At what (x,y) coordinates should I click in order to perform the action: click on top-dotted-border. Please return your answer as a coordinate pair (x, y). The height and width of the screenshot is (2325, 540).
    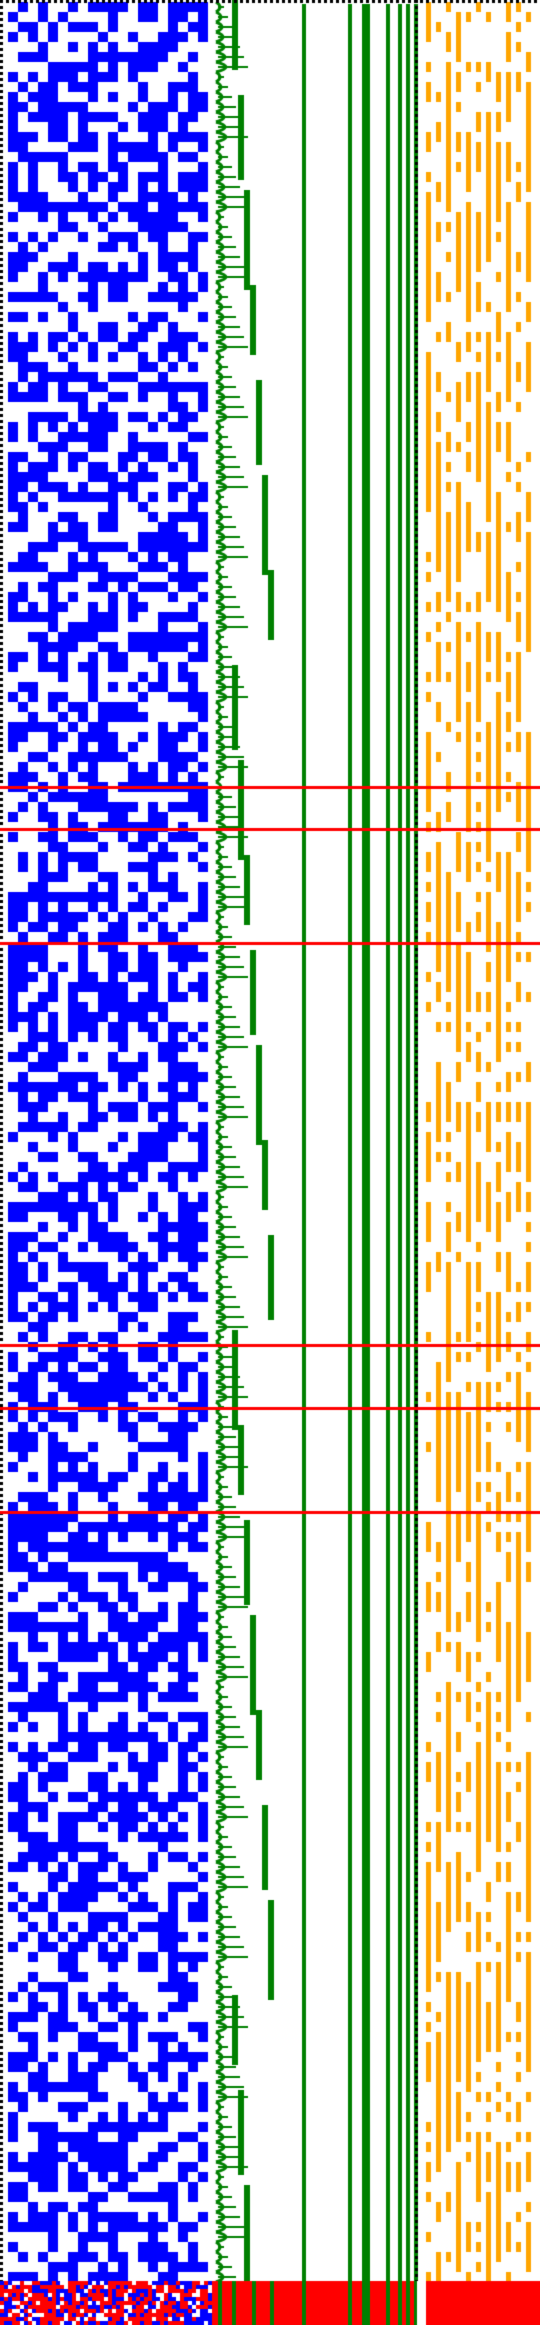
    Looking at the image, I should click on (270, 2).